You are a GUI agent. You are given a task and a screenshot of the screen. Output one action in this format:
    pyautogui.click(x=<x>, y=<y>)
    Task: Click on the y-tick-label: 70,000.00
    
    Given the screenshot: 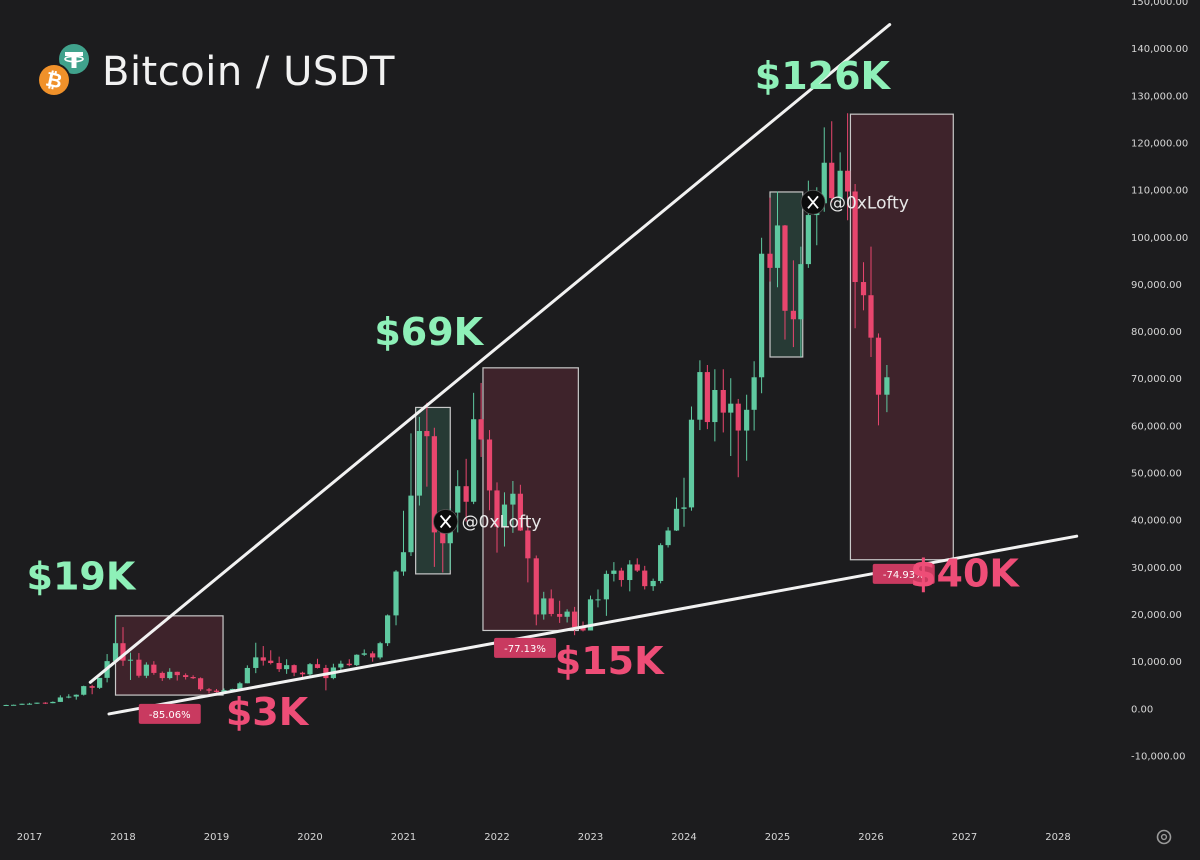 What is the action you would take?
    pyautogui.click(x=1156, y=379)
    